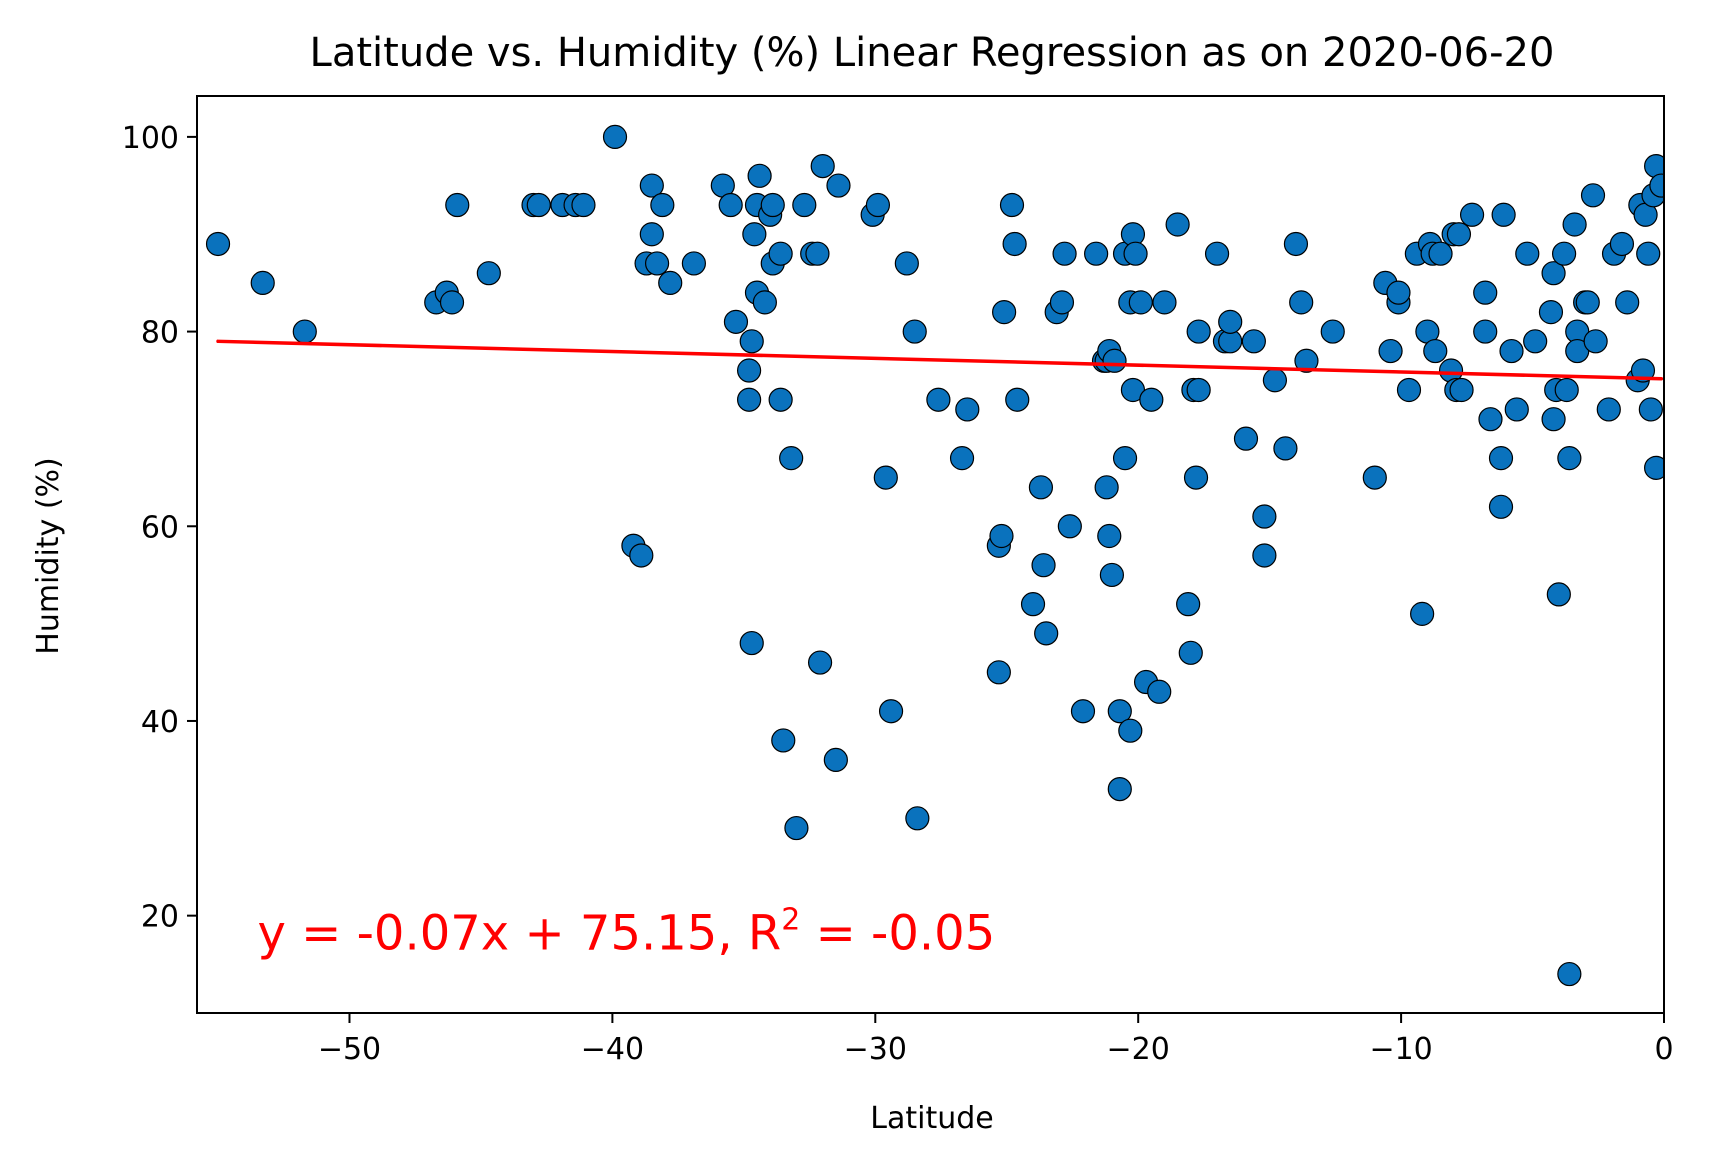 This screenshot has width=1733, height=1163. I want to click on x-tick-label: −50, so click(349, 1049).